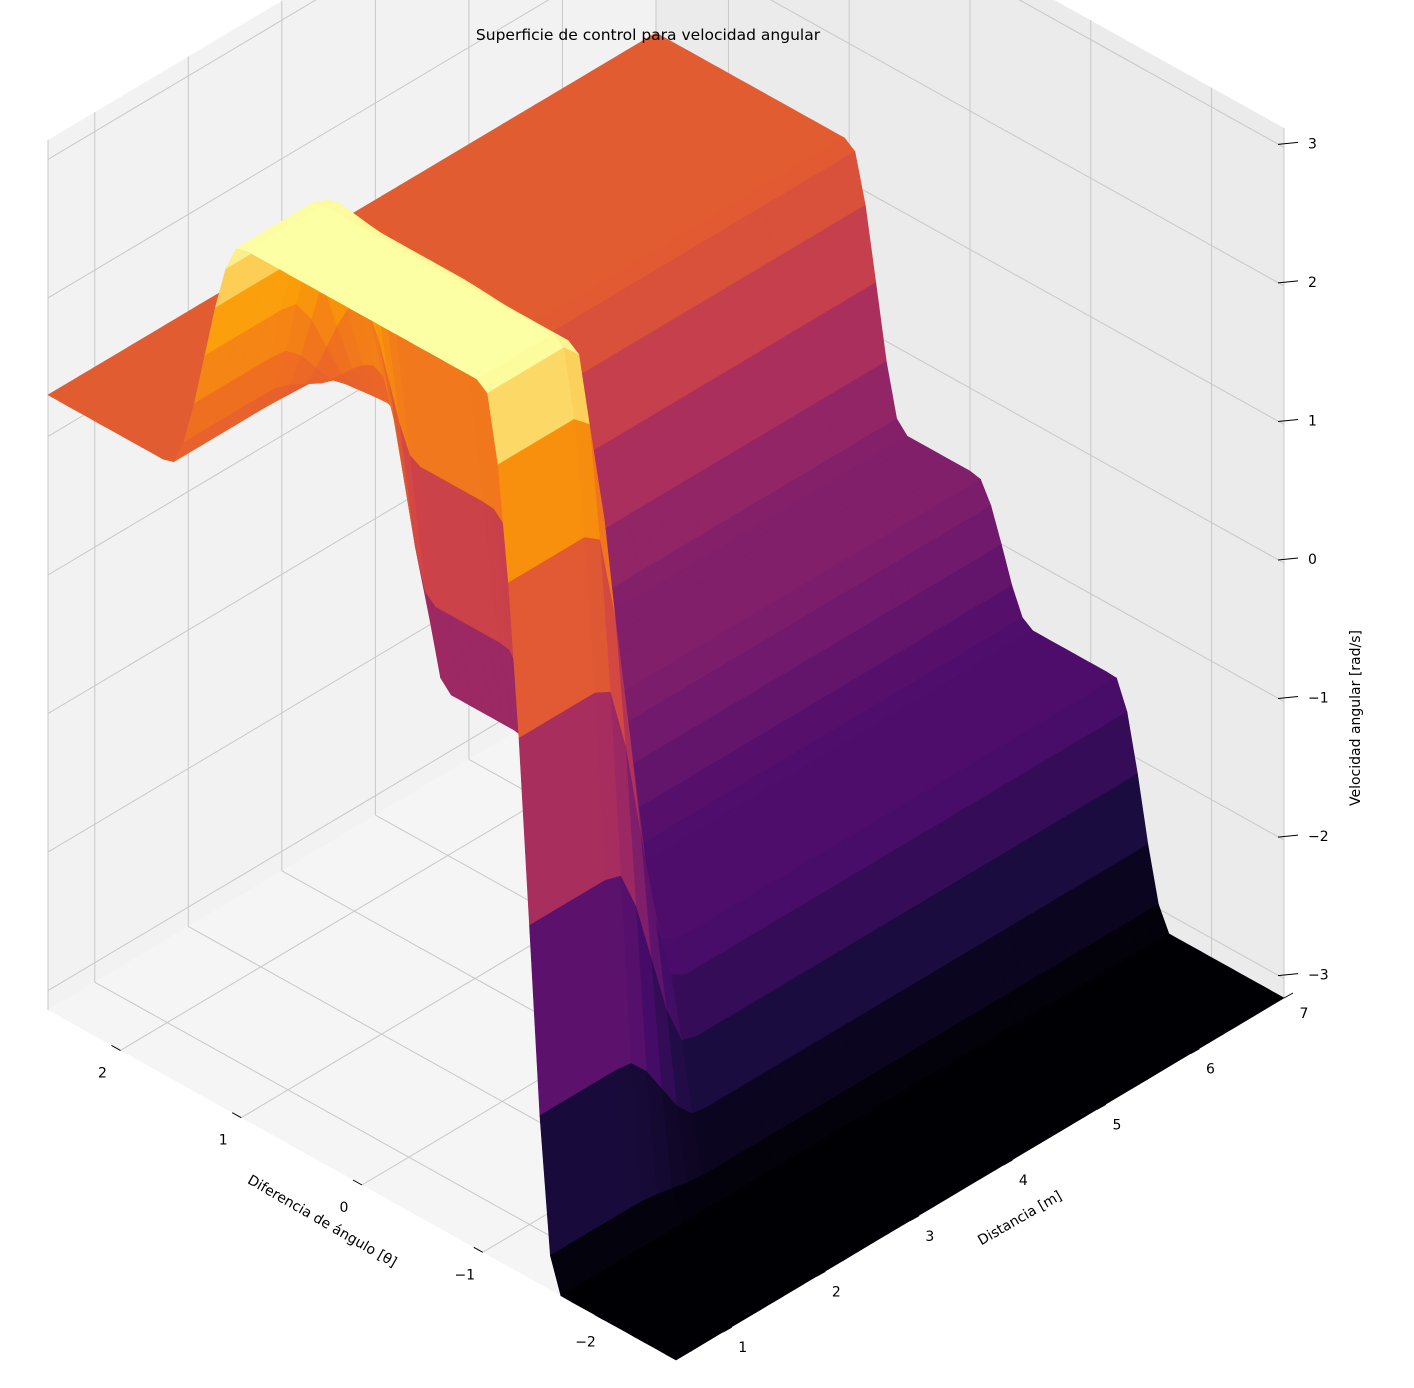  Describe the element at coordinates (1312, 144) in the screenshot. I see `z-tick-label: 3` at that location.